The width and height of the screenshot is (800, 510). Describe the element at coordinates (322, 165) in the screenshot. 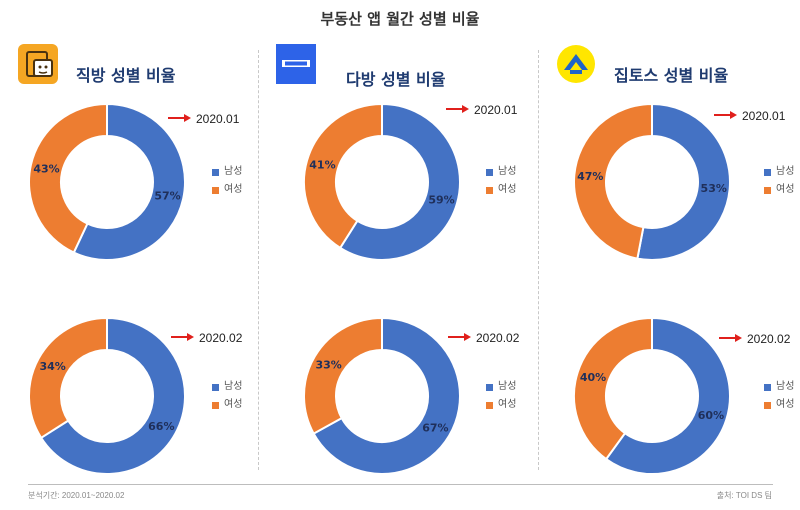

I see `slice-data-label: 41%` at that location.